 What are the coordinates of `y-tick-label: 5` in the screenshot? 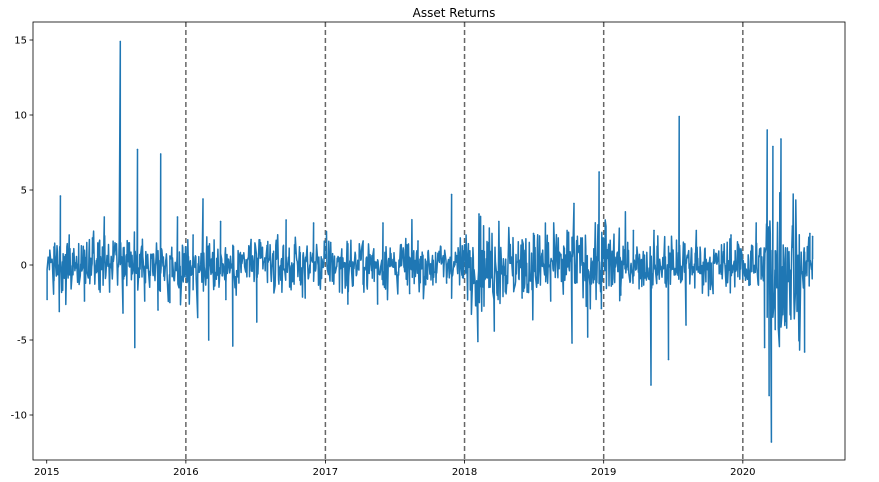 It's located at (24, 191).